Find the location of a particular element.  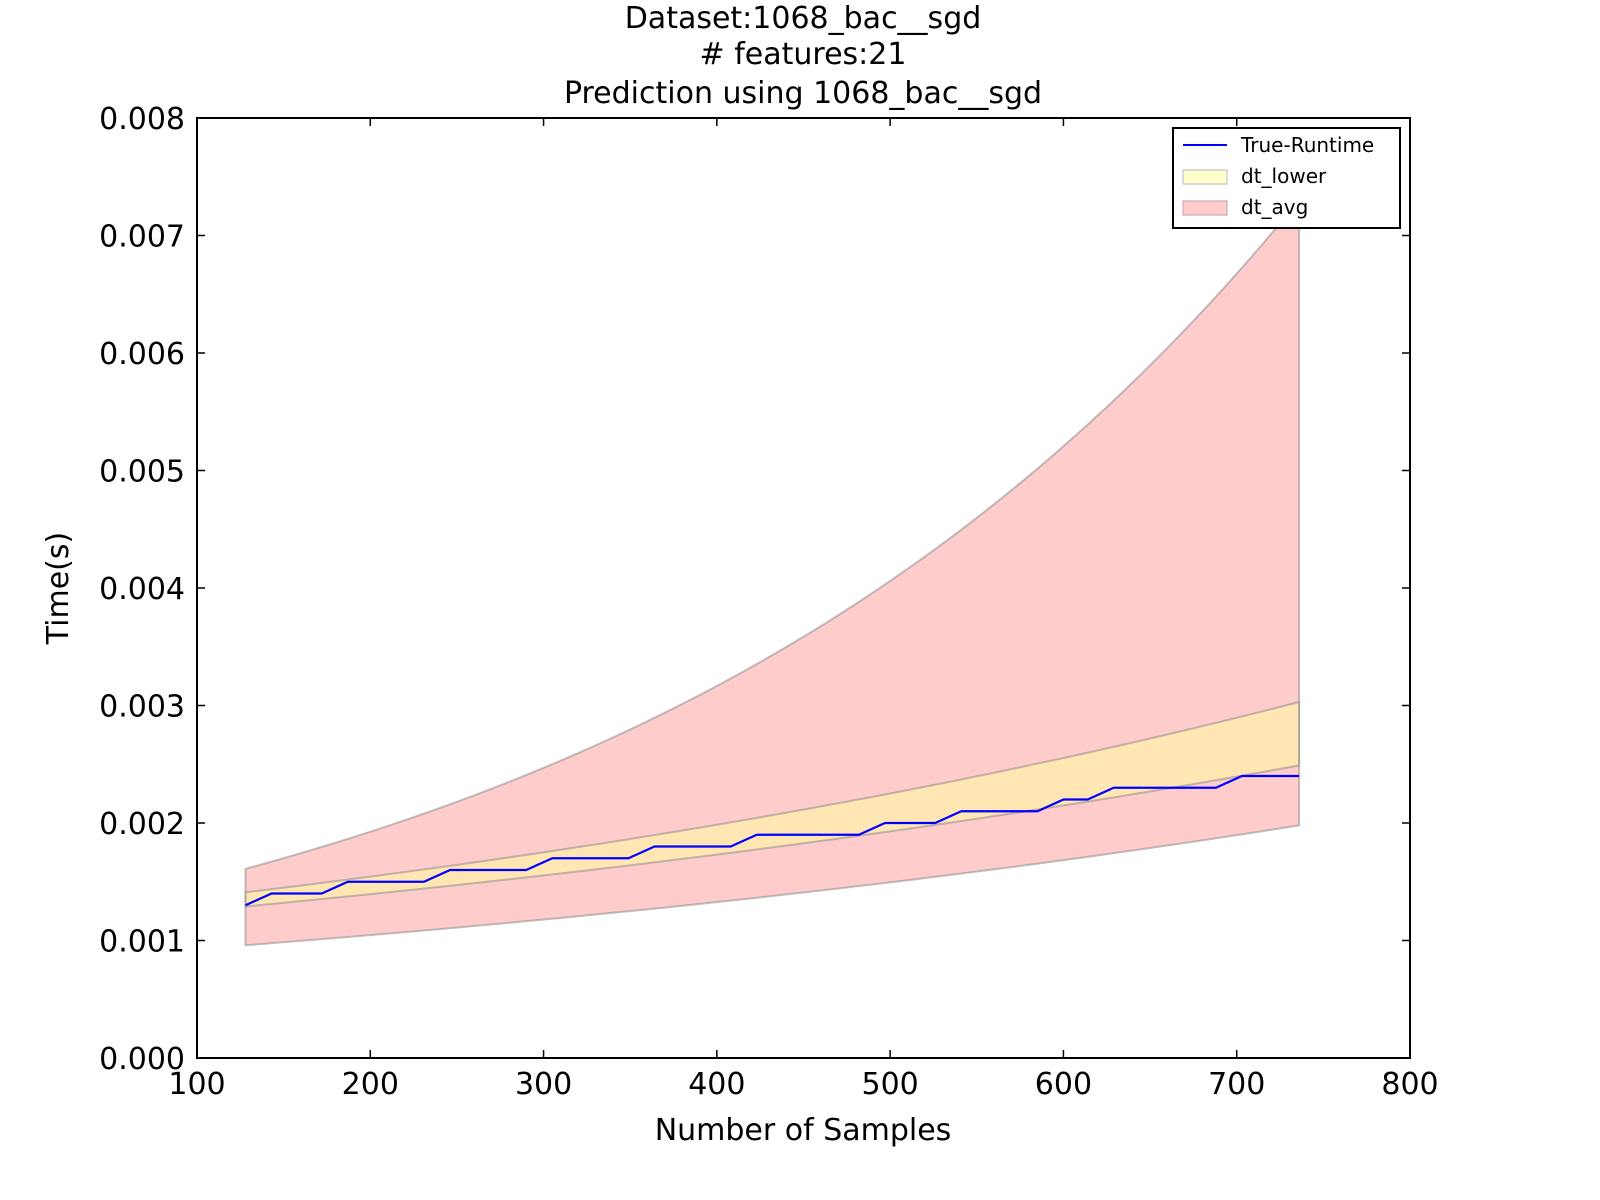

y-tick-label: 0.005 is located at coordinates (142, 472).